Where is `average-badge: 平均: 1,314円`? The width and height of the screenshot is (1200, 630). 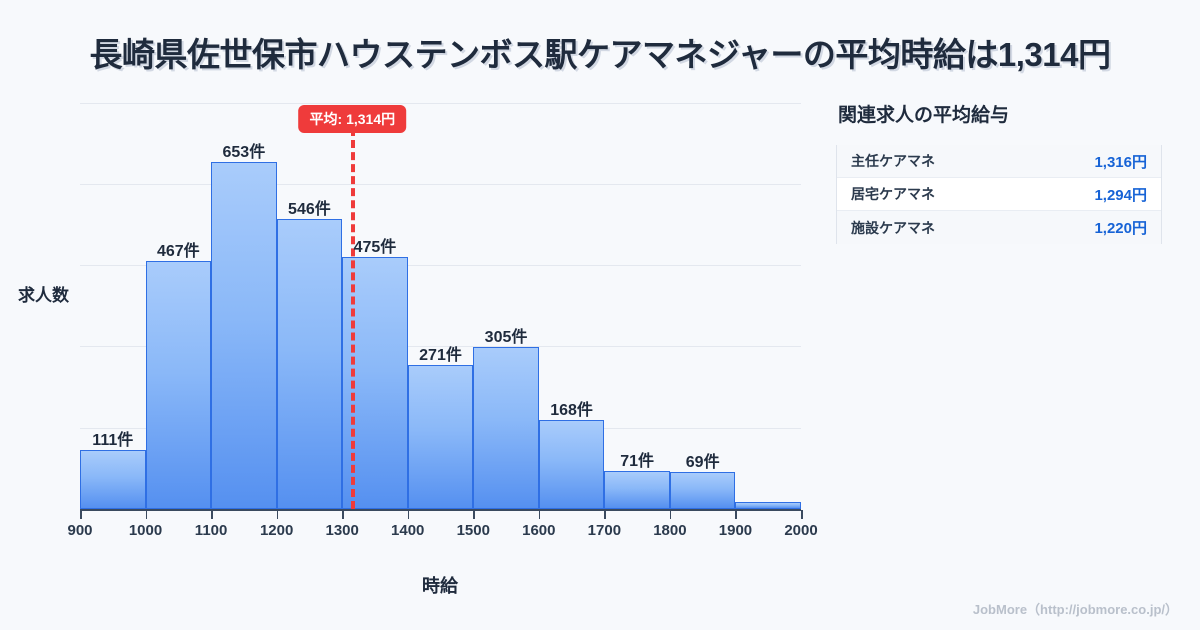 average-badge: 平均: 1,314円 is located at coordinates (352, 119).